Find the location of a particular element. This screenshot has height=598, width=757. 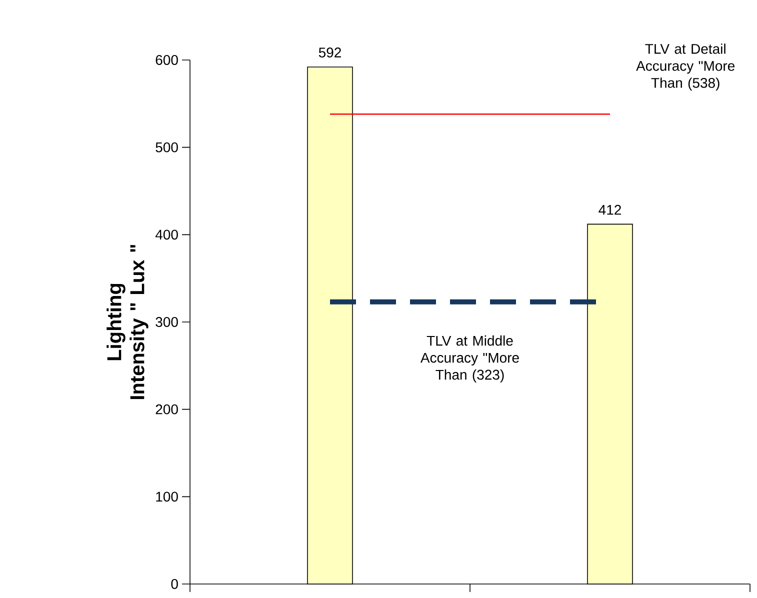

y-axis-title: Lighting Intensity " Lux " is located at coordinates (127, 322).